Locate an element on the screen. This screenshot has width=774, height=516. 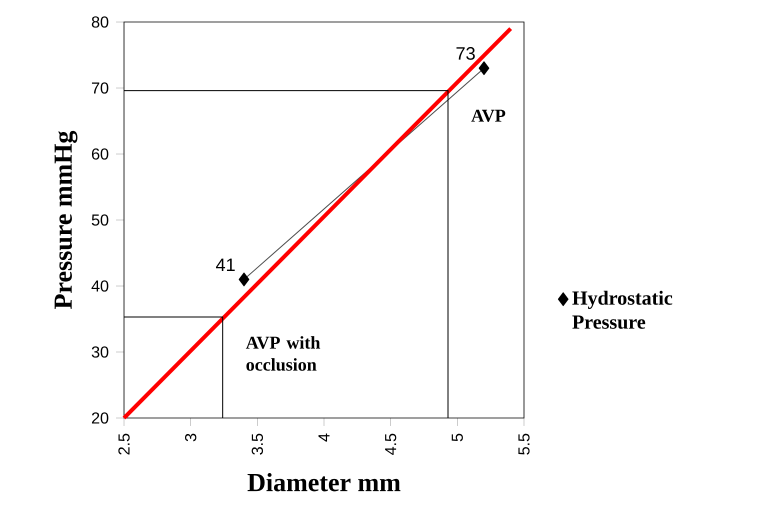
y-tick-label: 50 is located at coordinates (100, 220).